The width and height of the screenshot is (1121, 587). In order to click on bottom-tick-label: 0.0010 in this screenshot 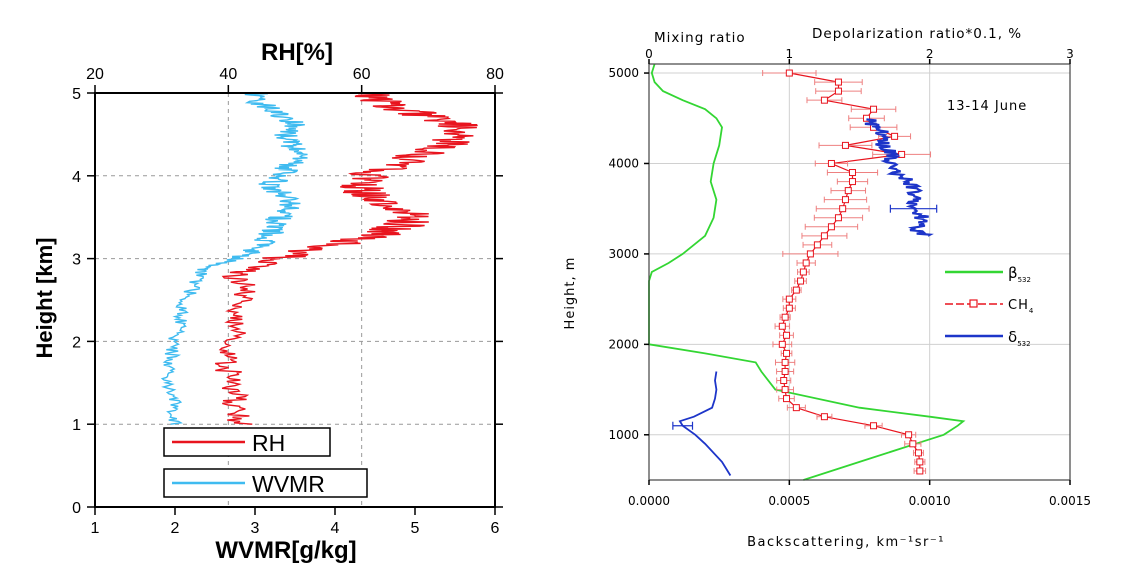, I will do `click(930, 501)`.